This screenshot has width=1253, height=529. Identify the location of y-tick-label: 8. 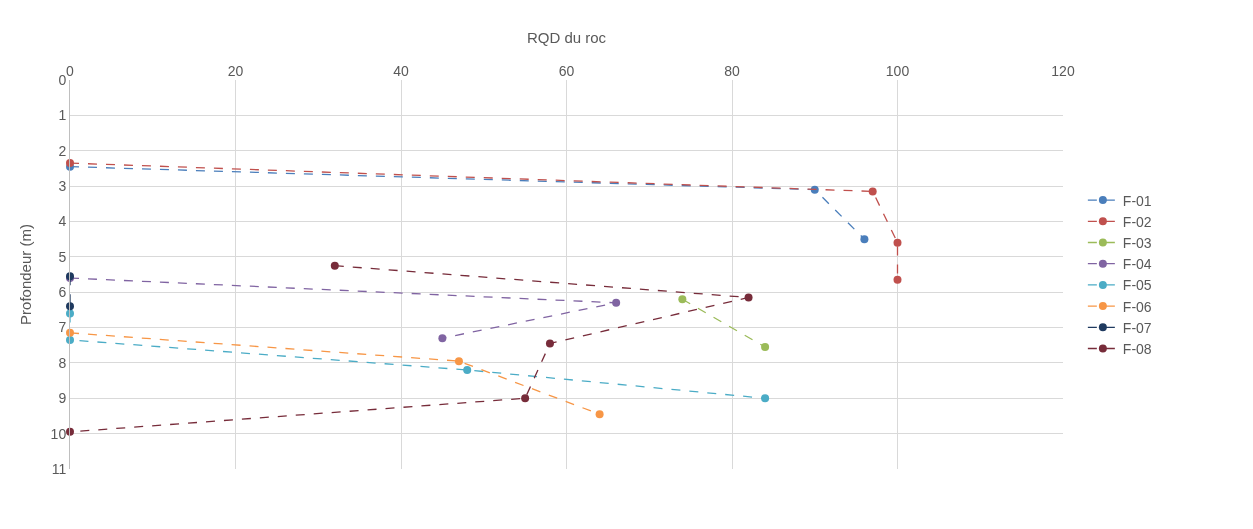
(62, 362).